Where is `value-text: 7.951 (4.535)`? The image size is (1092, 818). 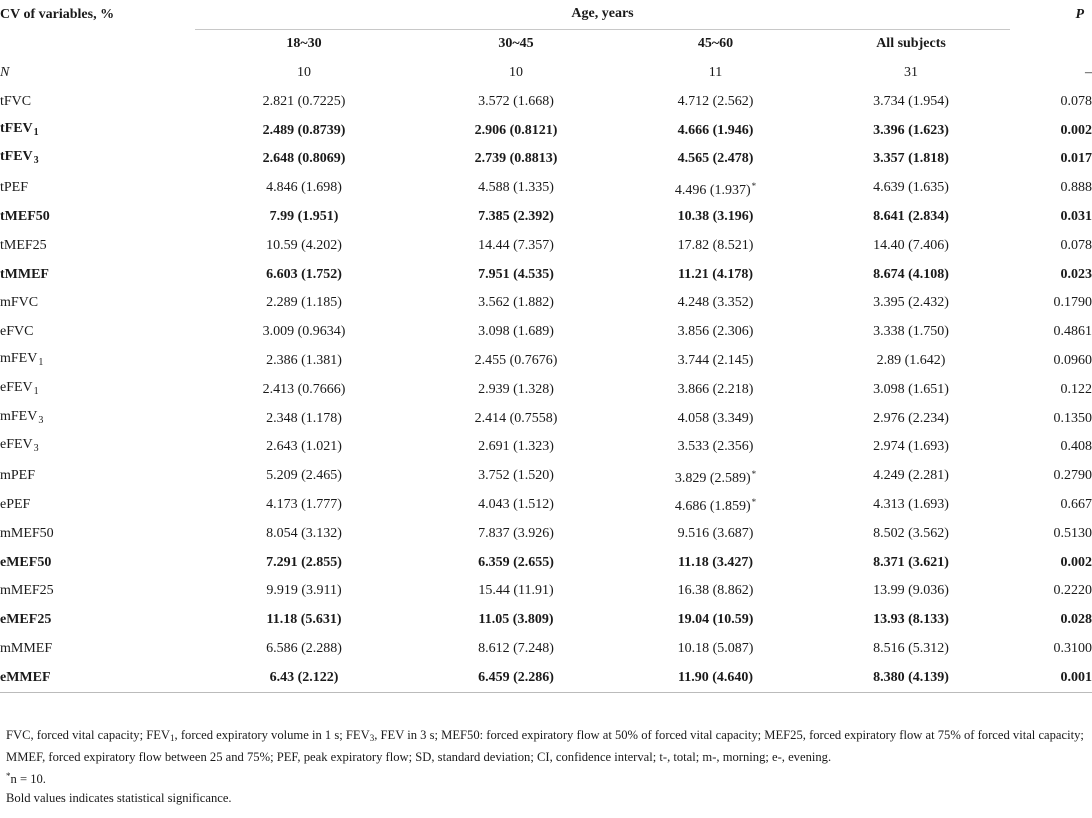 value-text: 7.951 (4.535) is located at coordinates (516, 274).